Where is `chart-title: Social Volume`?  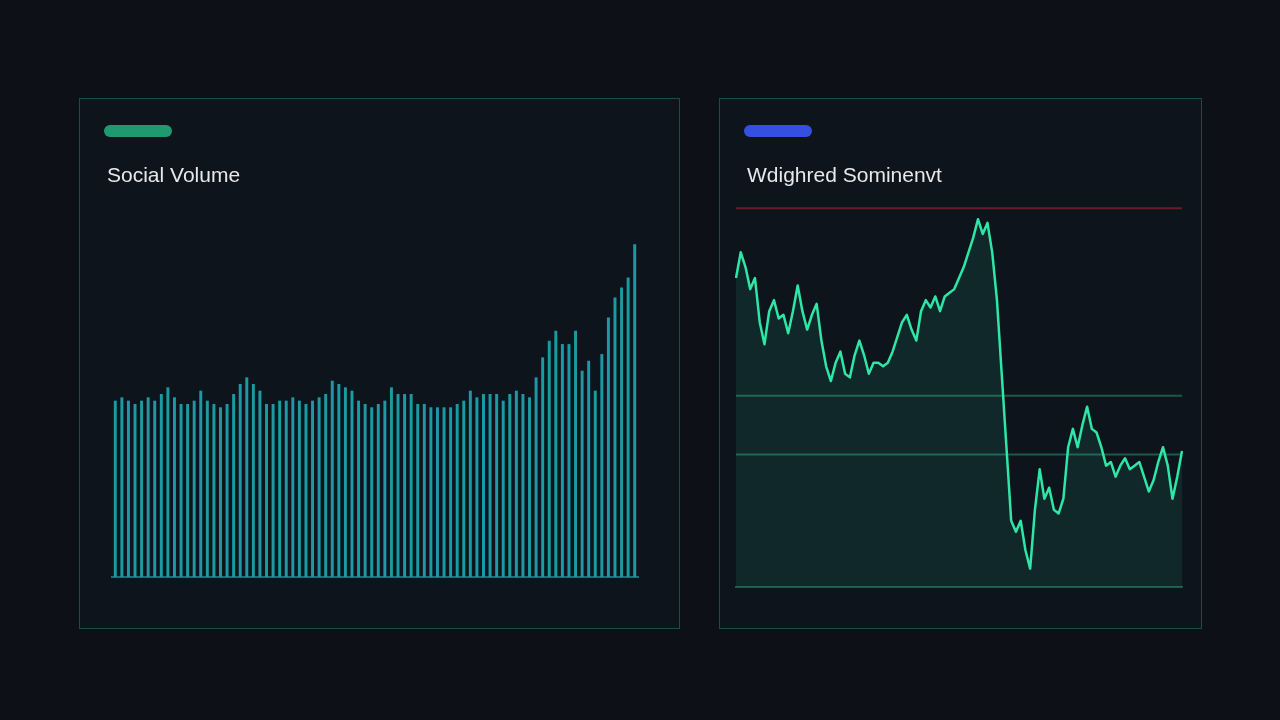
chart-title: Social Volume is located at coordinates (174, 175).